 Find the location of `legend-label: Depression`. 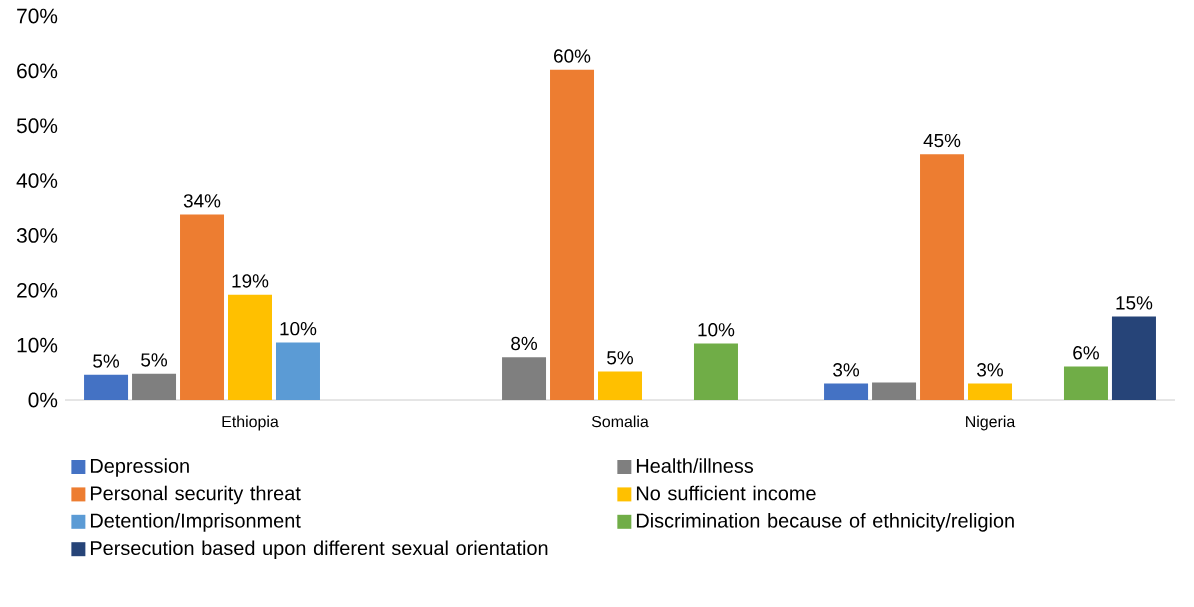

legend-label: Depression is located at coordinates (139, 467).